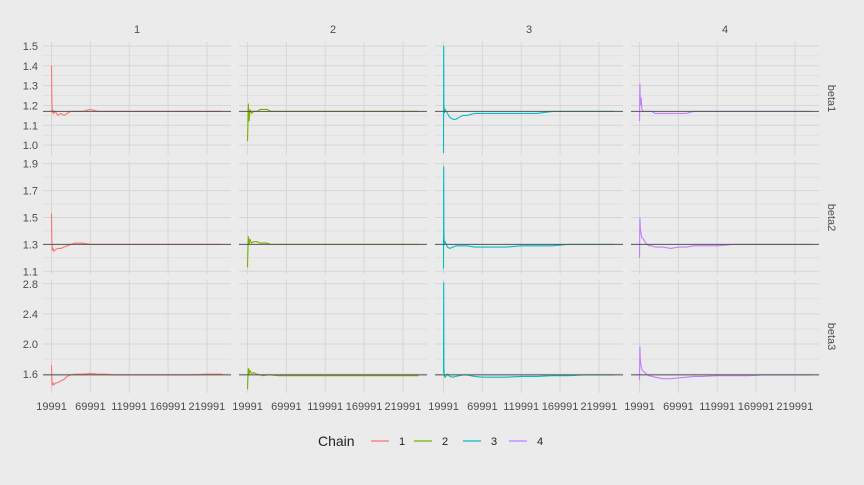  I want to click on facet-column-label-1: 1, so click(137, 30).